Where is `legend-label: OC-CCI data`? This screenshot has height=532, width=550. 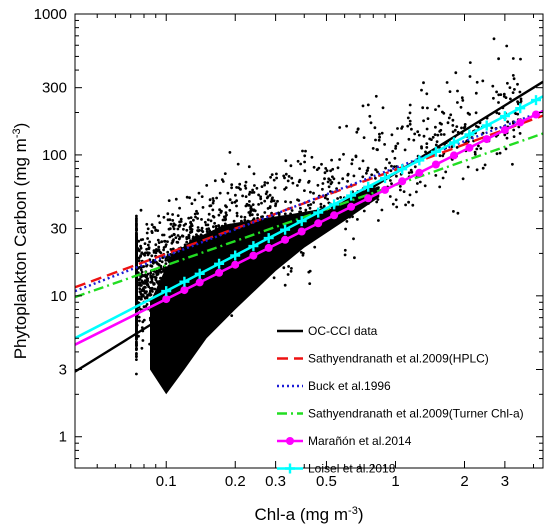
legend-label: OC-CCI data is located at coordinates (343, 331).